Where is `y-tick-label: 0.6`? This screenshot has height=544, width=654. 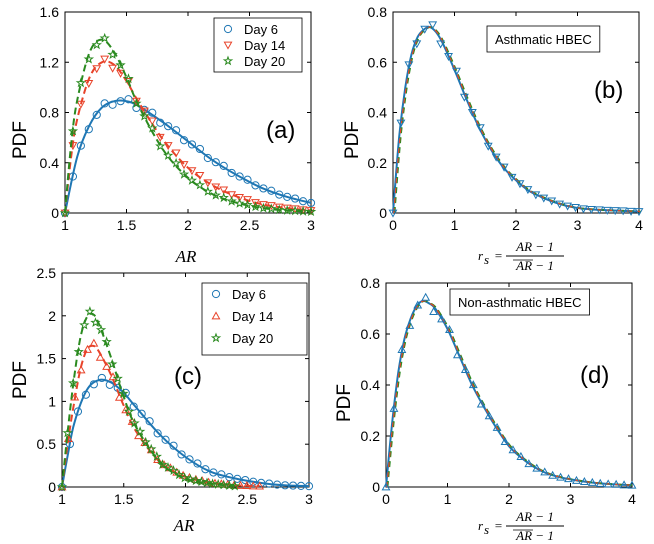
y-tick-label: 0.6 is located at coordinates (371, 334).